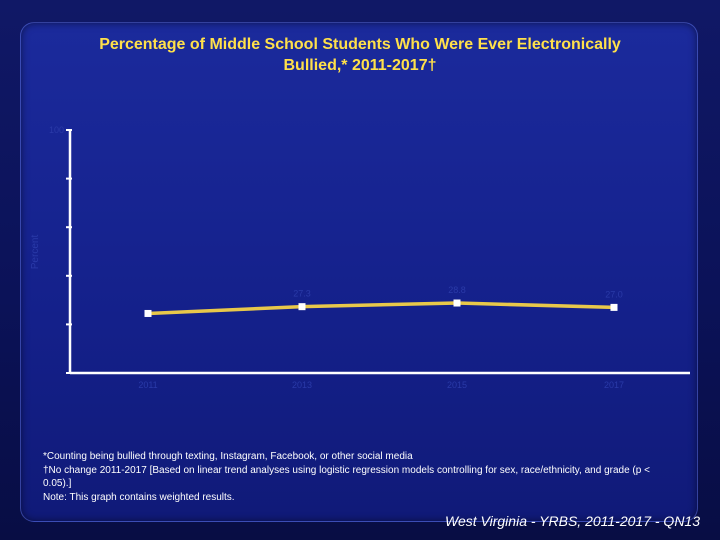 This screenshot has height=540, width=720. I want to click on x-tick-label: 2017, so click(614, 385).